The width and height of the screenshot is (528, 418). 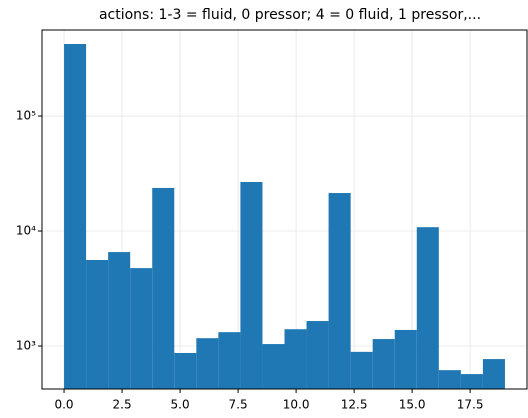 What do you see at coordinates (26, 346) in the screenshot?
I see `y-tick-label: 10³` at bounding box center [26, 346].